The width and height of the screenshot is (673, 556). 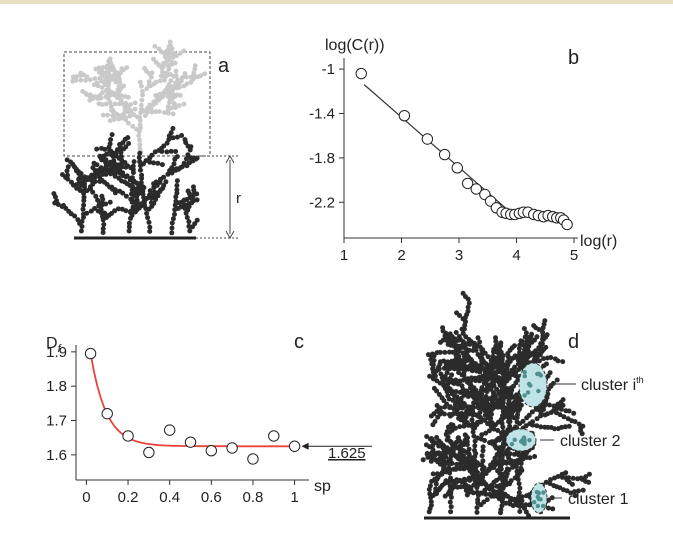 I want to click on cluster-highlights, so click(x=526, y=438).